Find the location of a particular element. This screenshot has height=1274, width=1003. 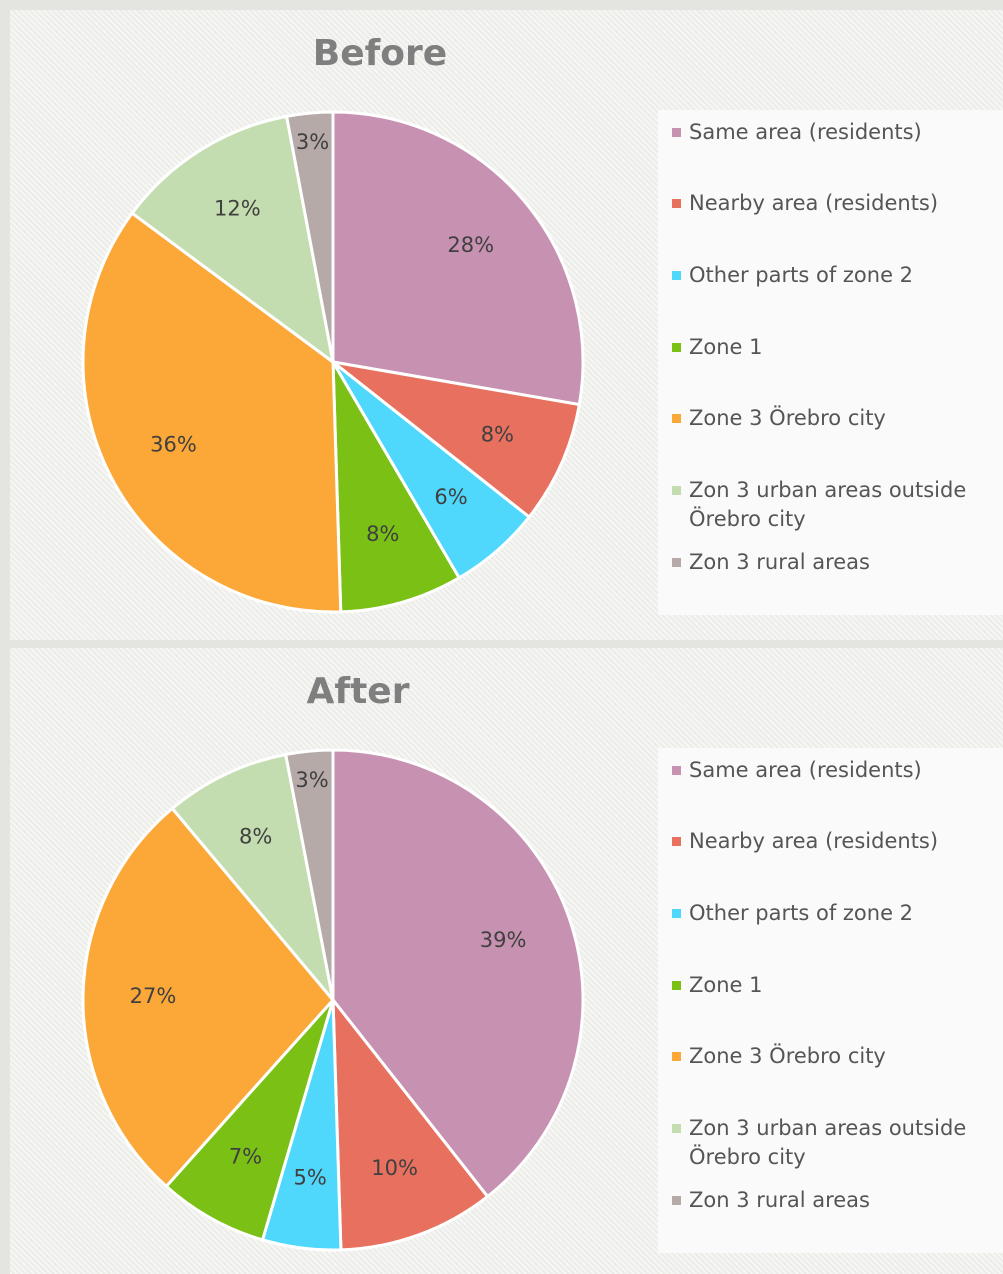

data-label: 36% is located at coordinates (173, 444).